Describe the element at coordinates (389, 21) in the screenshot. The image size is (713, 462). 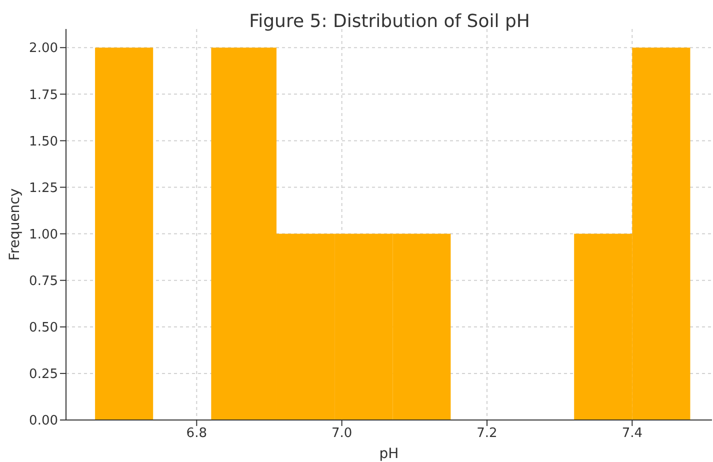
I see `chart-title: Figure 5: Distribution of Soil pH` at that location.